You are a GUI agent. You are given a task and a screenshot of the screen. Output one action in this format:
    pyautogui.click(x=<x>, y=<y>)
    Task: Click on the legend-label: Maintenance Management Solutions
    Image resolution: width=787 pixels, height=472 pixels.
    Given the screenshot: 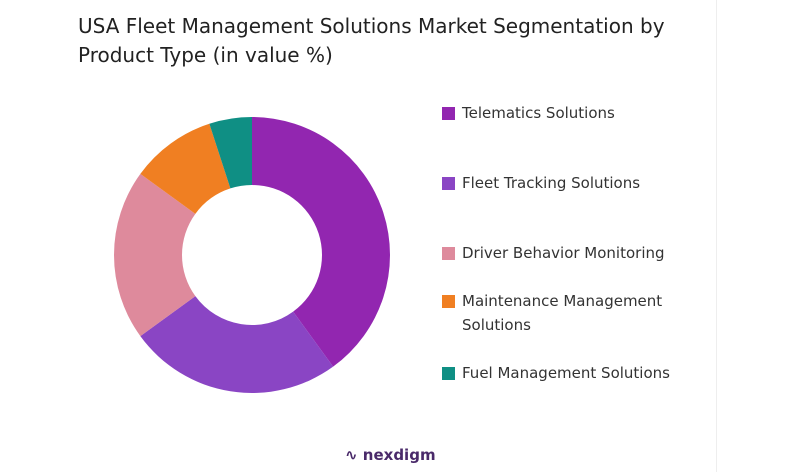 What is the action you would take?
    pyautogui.click(x=562, y=313)
    